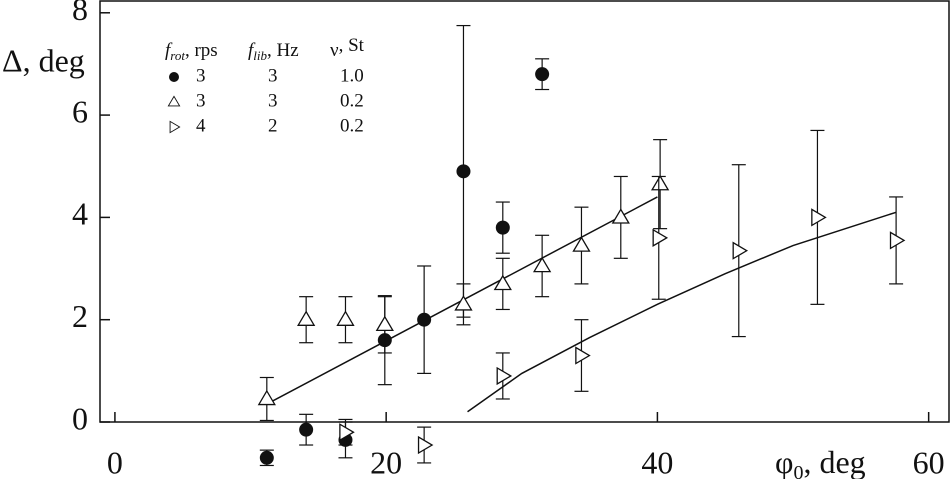 The height and width of the screenshot is (484, 950). I want to click on legend-header-rest: , Hz, so click(283, 50).